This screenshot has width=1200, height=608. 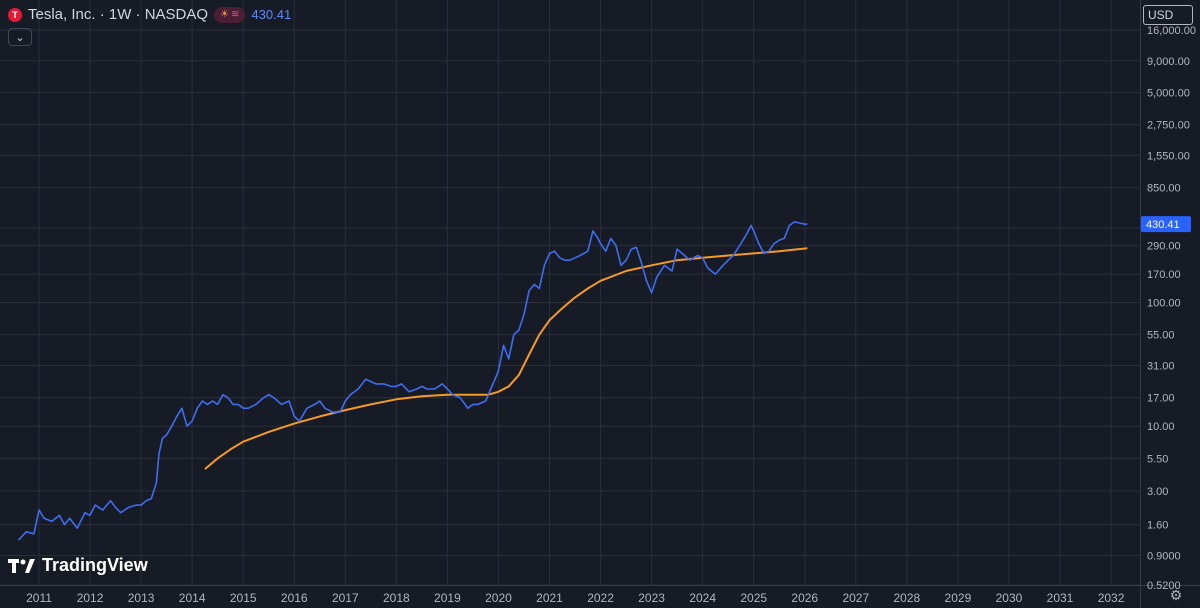 I want to click on collapse-legend-button: ⌄, so click(x=20, y=37).